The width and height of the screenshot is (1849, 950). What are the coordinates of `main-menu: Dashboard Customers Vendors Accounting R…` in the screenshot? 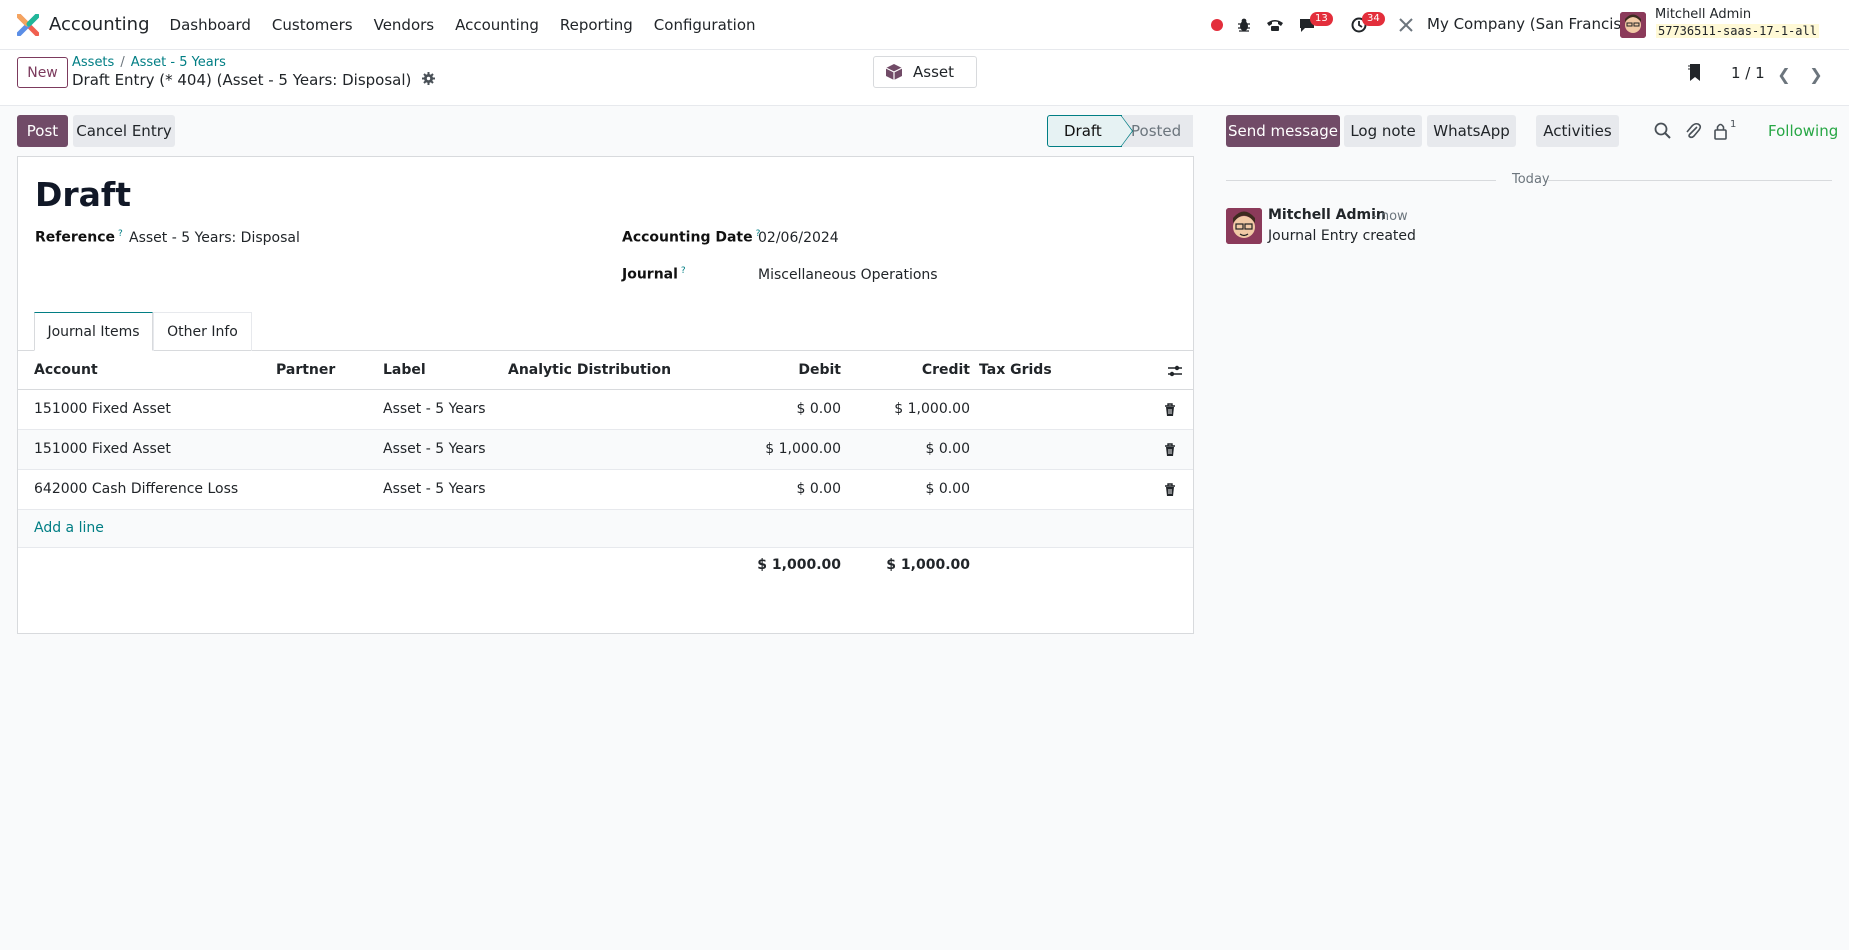 It's located at (473, 25).